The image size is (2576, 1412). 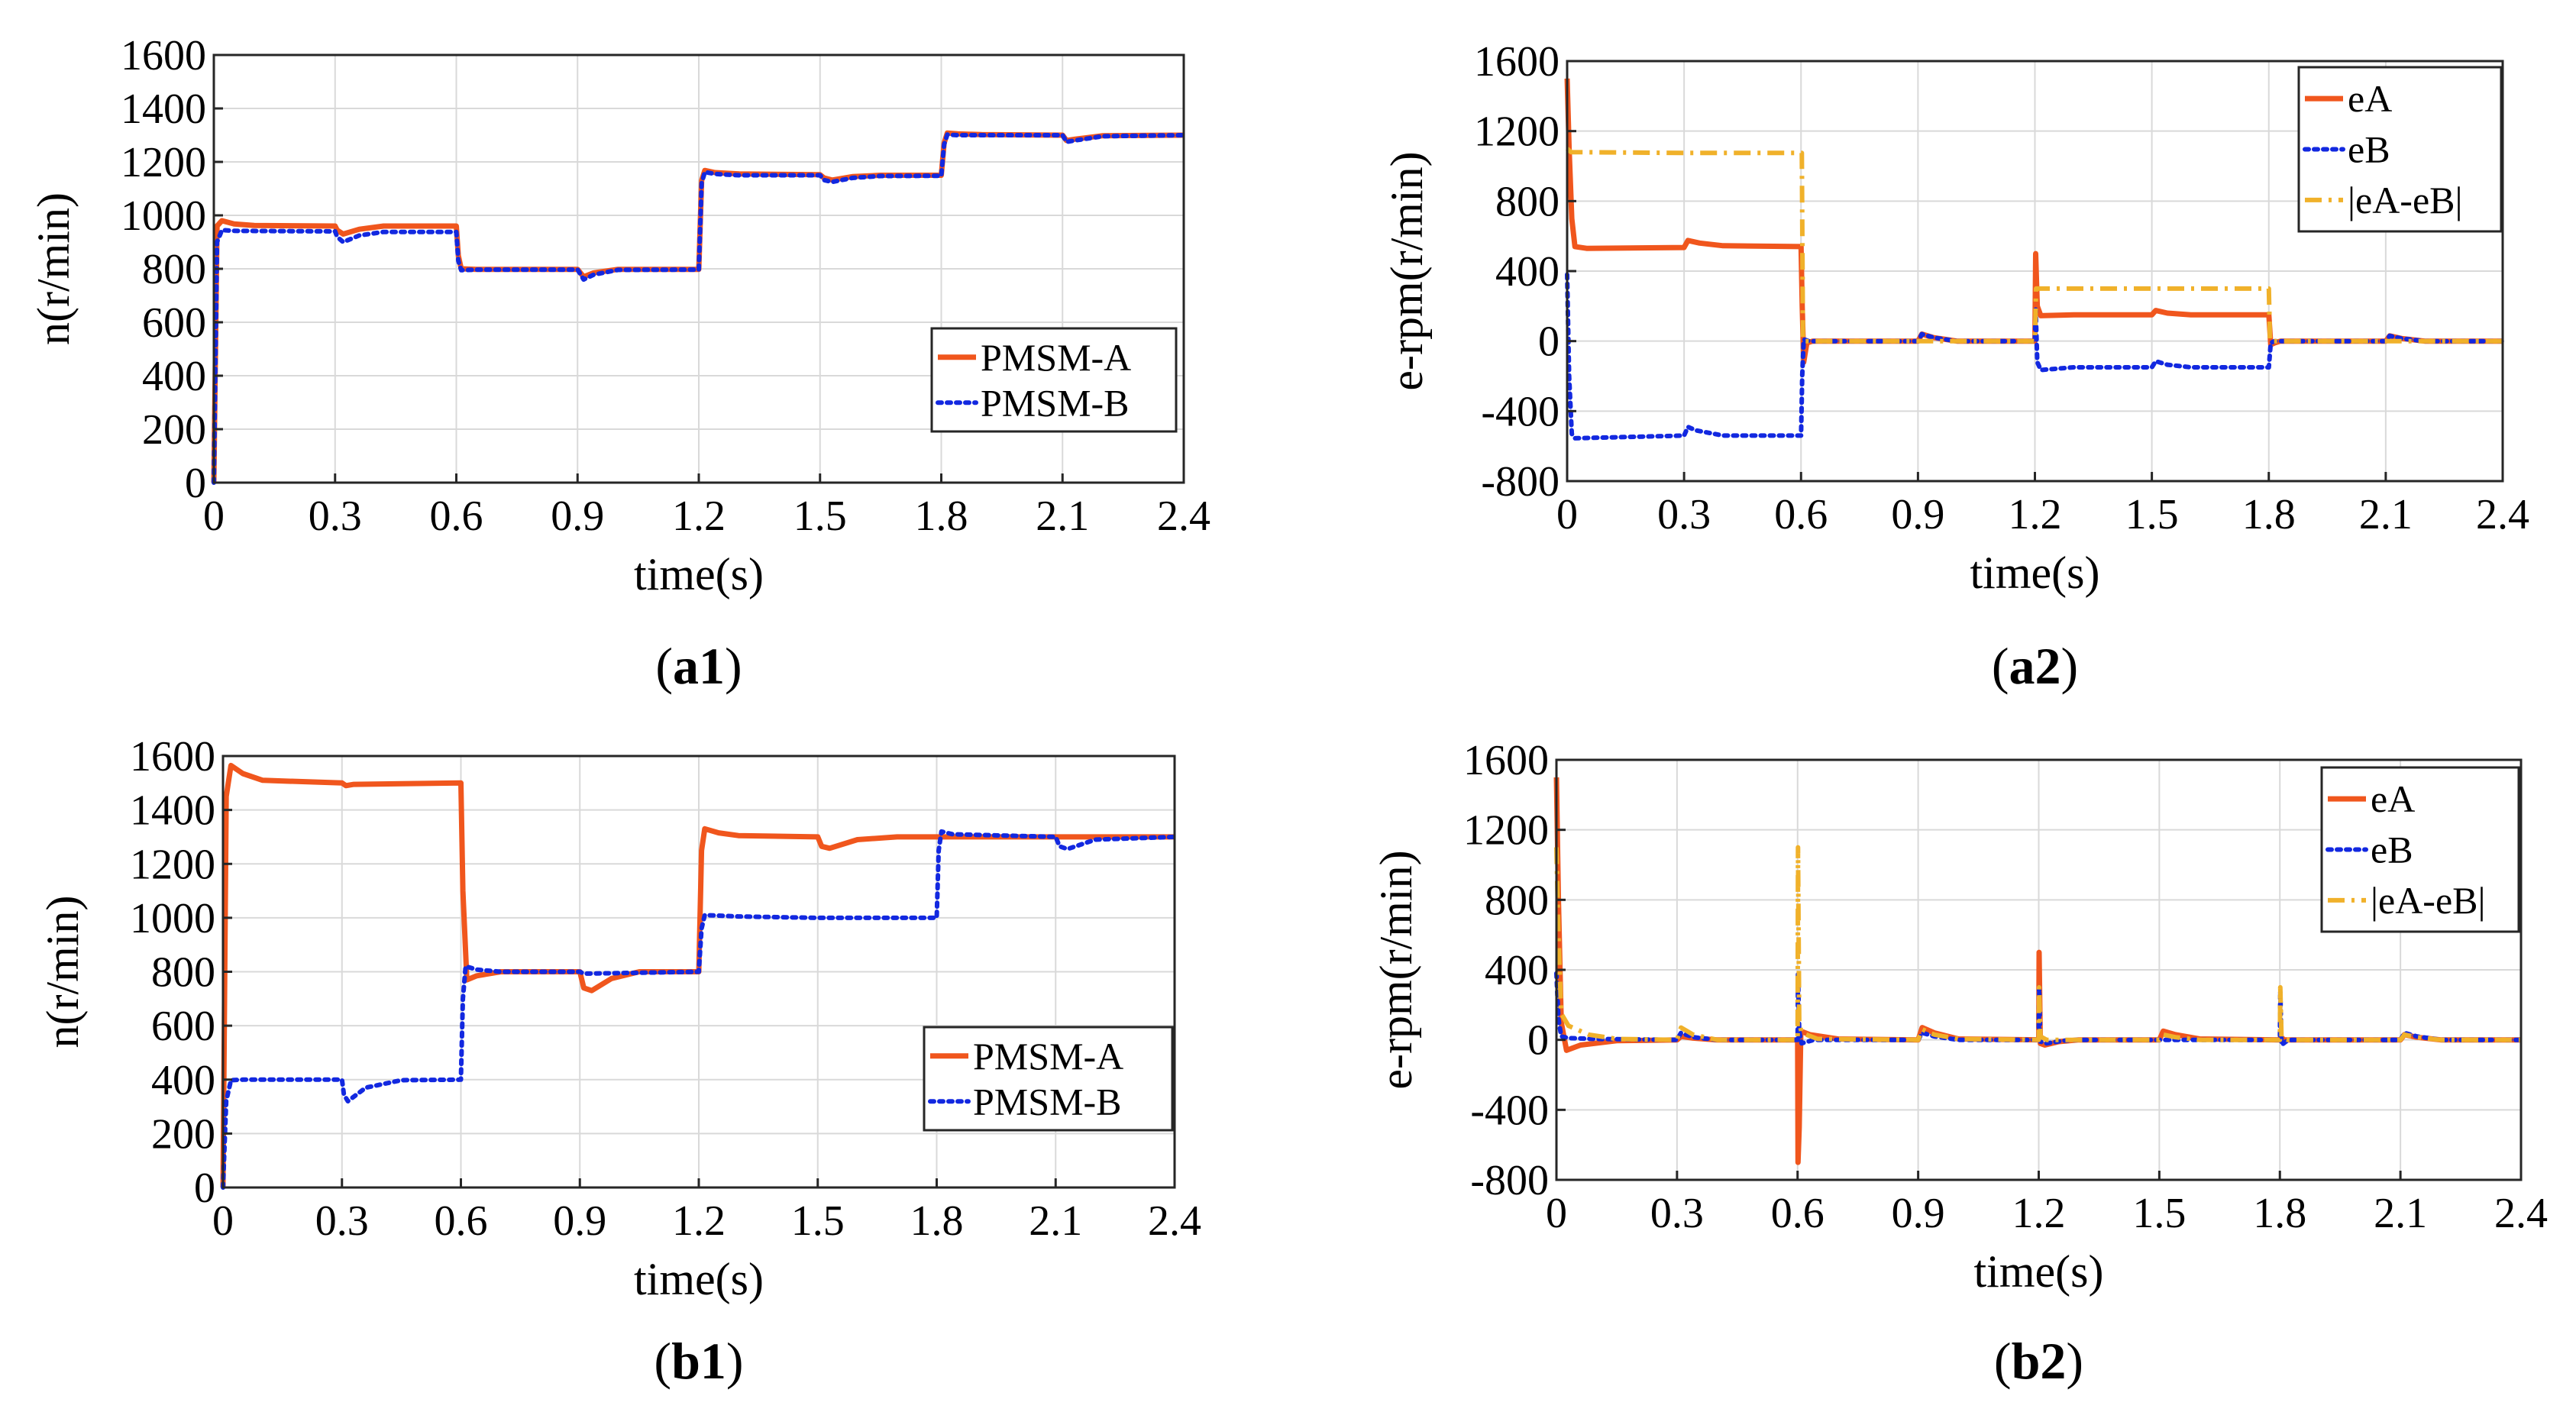 What do you see at coordinates (172, 811) in the screenshot?
I see `y-tick-label: 1400` at bounding box center [172, 811].